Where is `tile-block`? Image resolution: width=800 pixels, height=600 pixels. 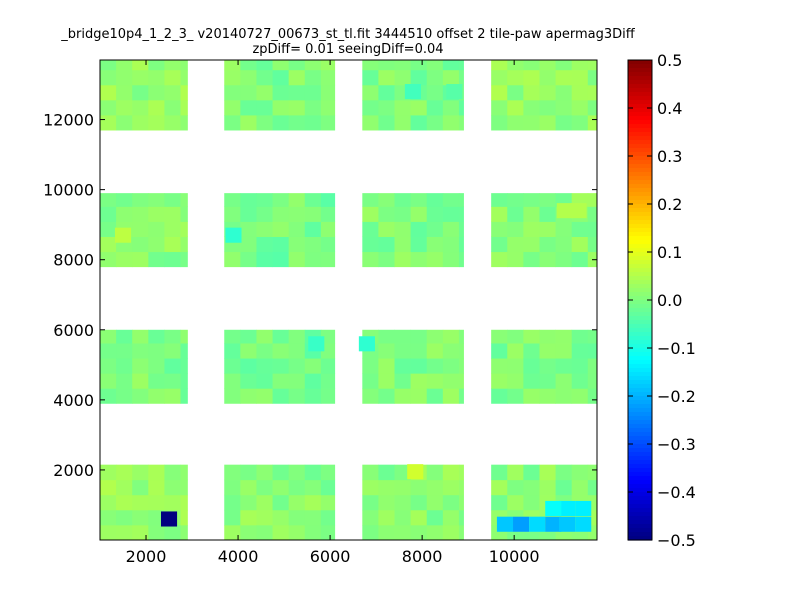 tile-block is located at coordinates (544, 366).